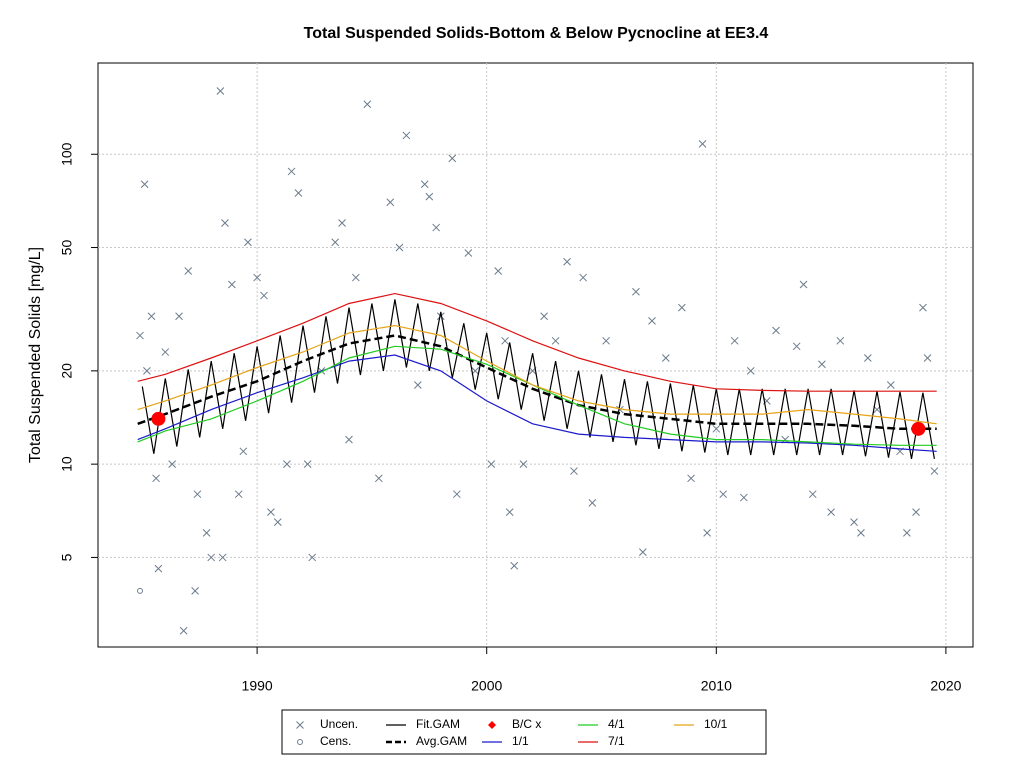 This screenshot has width=1024, height=768. What do you see at coordinates (716, 724) in the screenshot?
I see `legend-label: 10/1` at bounding box center [716, 724].